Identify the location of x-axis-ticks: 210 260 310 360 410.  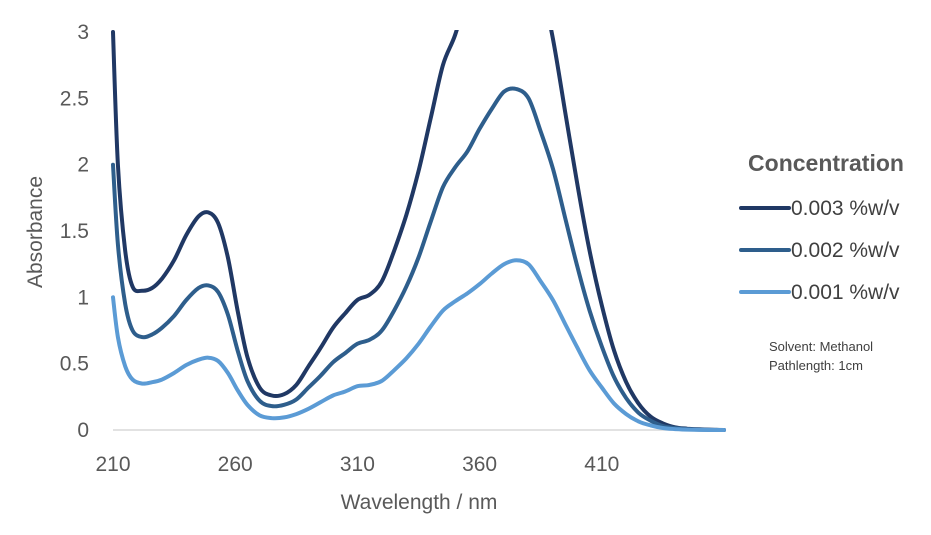
(357, 464).